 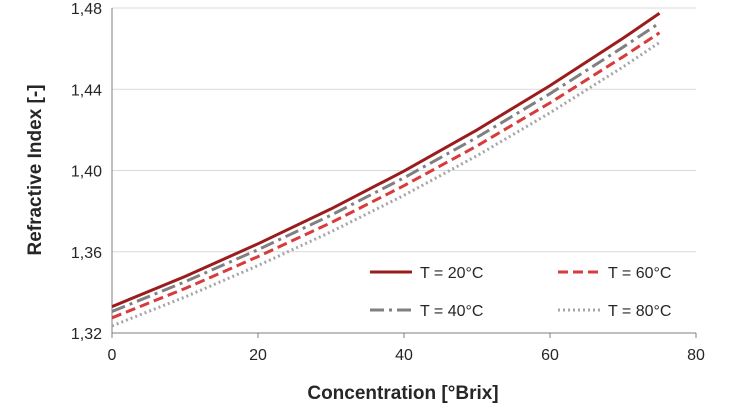 I want to click on legend: T = 20°C T = 40°C T = 60°C T = 80°C, so click(x=520, y=292).